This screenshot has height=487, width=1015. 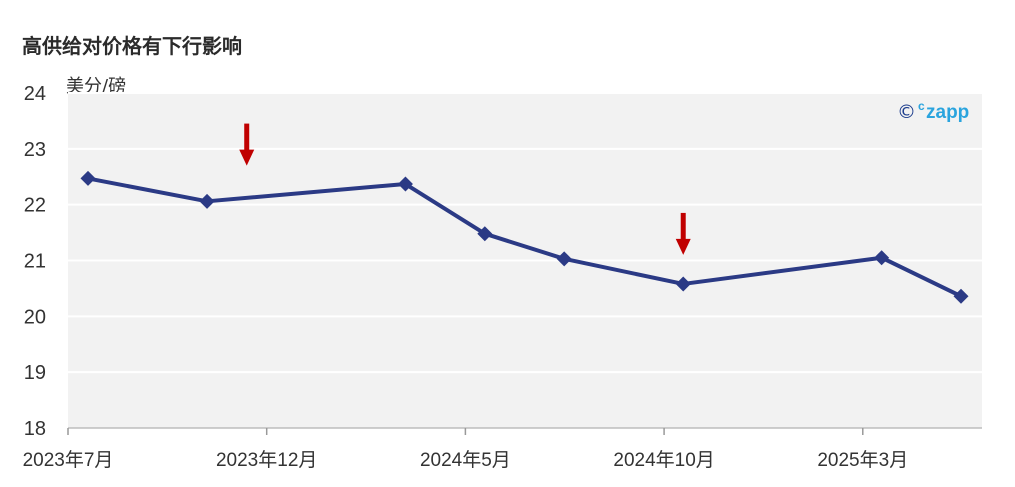 I want to click on watermark-superscript: c, so click(x=921, y=106).